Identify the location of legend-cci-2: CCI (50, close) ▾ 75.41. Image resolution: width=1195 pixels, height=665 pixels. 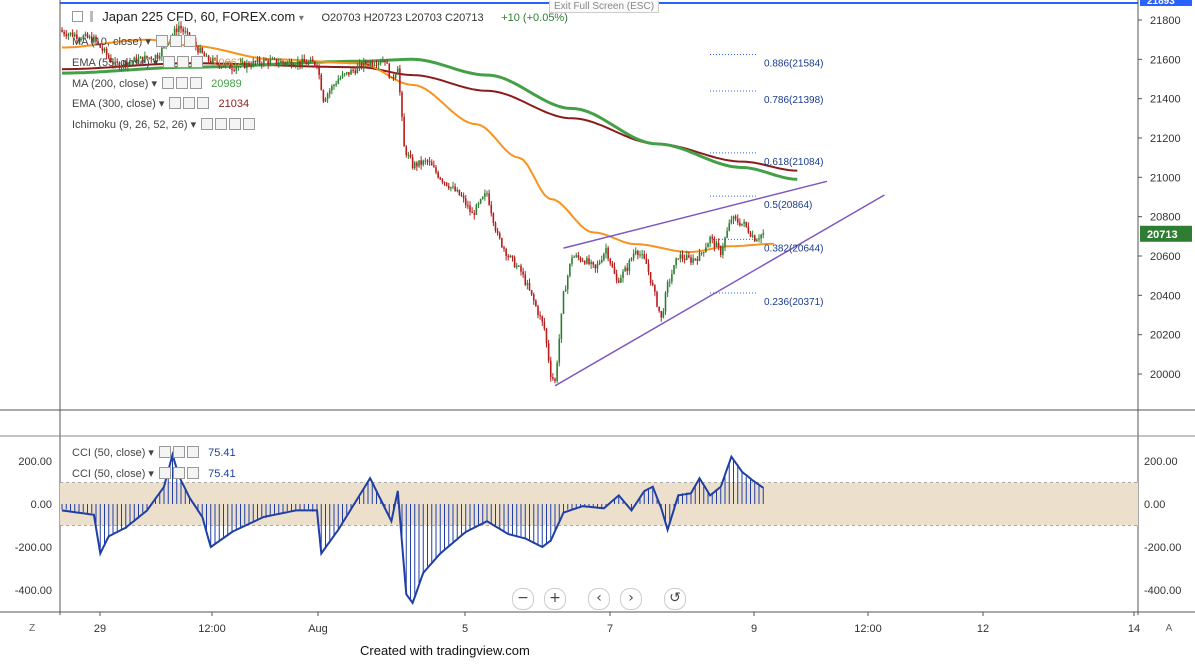
(154, 473).